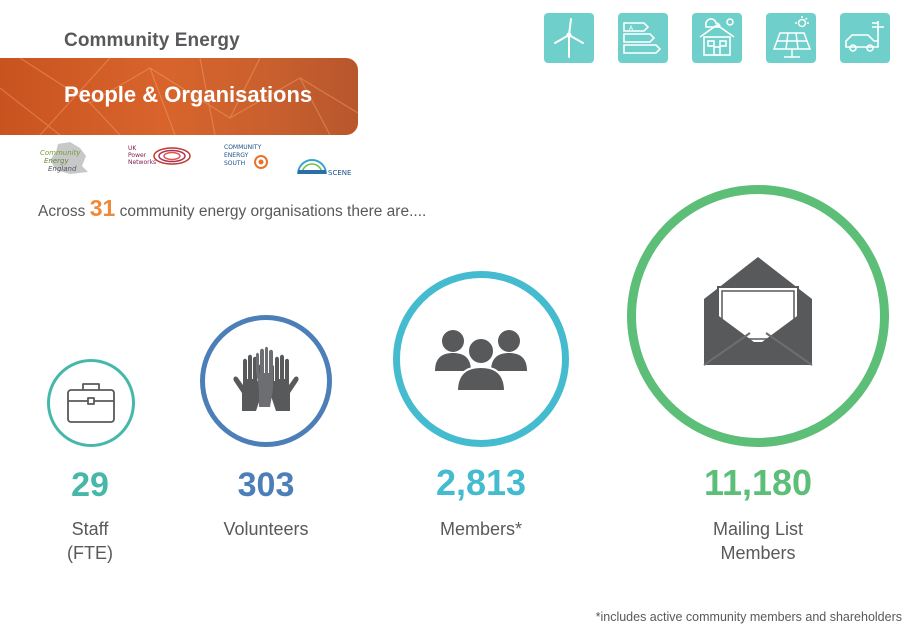 The image size is (920, 639). I want to click on staff-circle, so click(91, 403).